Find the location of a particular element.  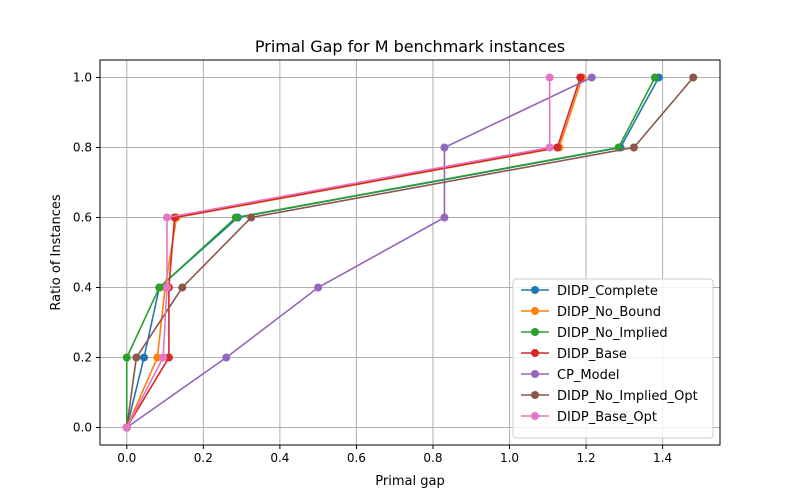

y-tick-label: 1.0 is located at coordinates (82, 78).